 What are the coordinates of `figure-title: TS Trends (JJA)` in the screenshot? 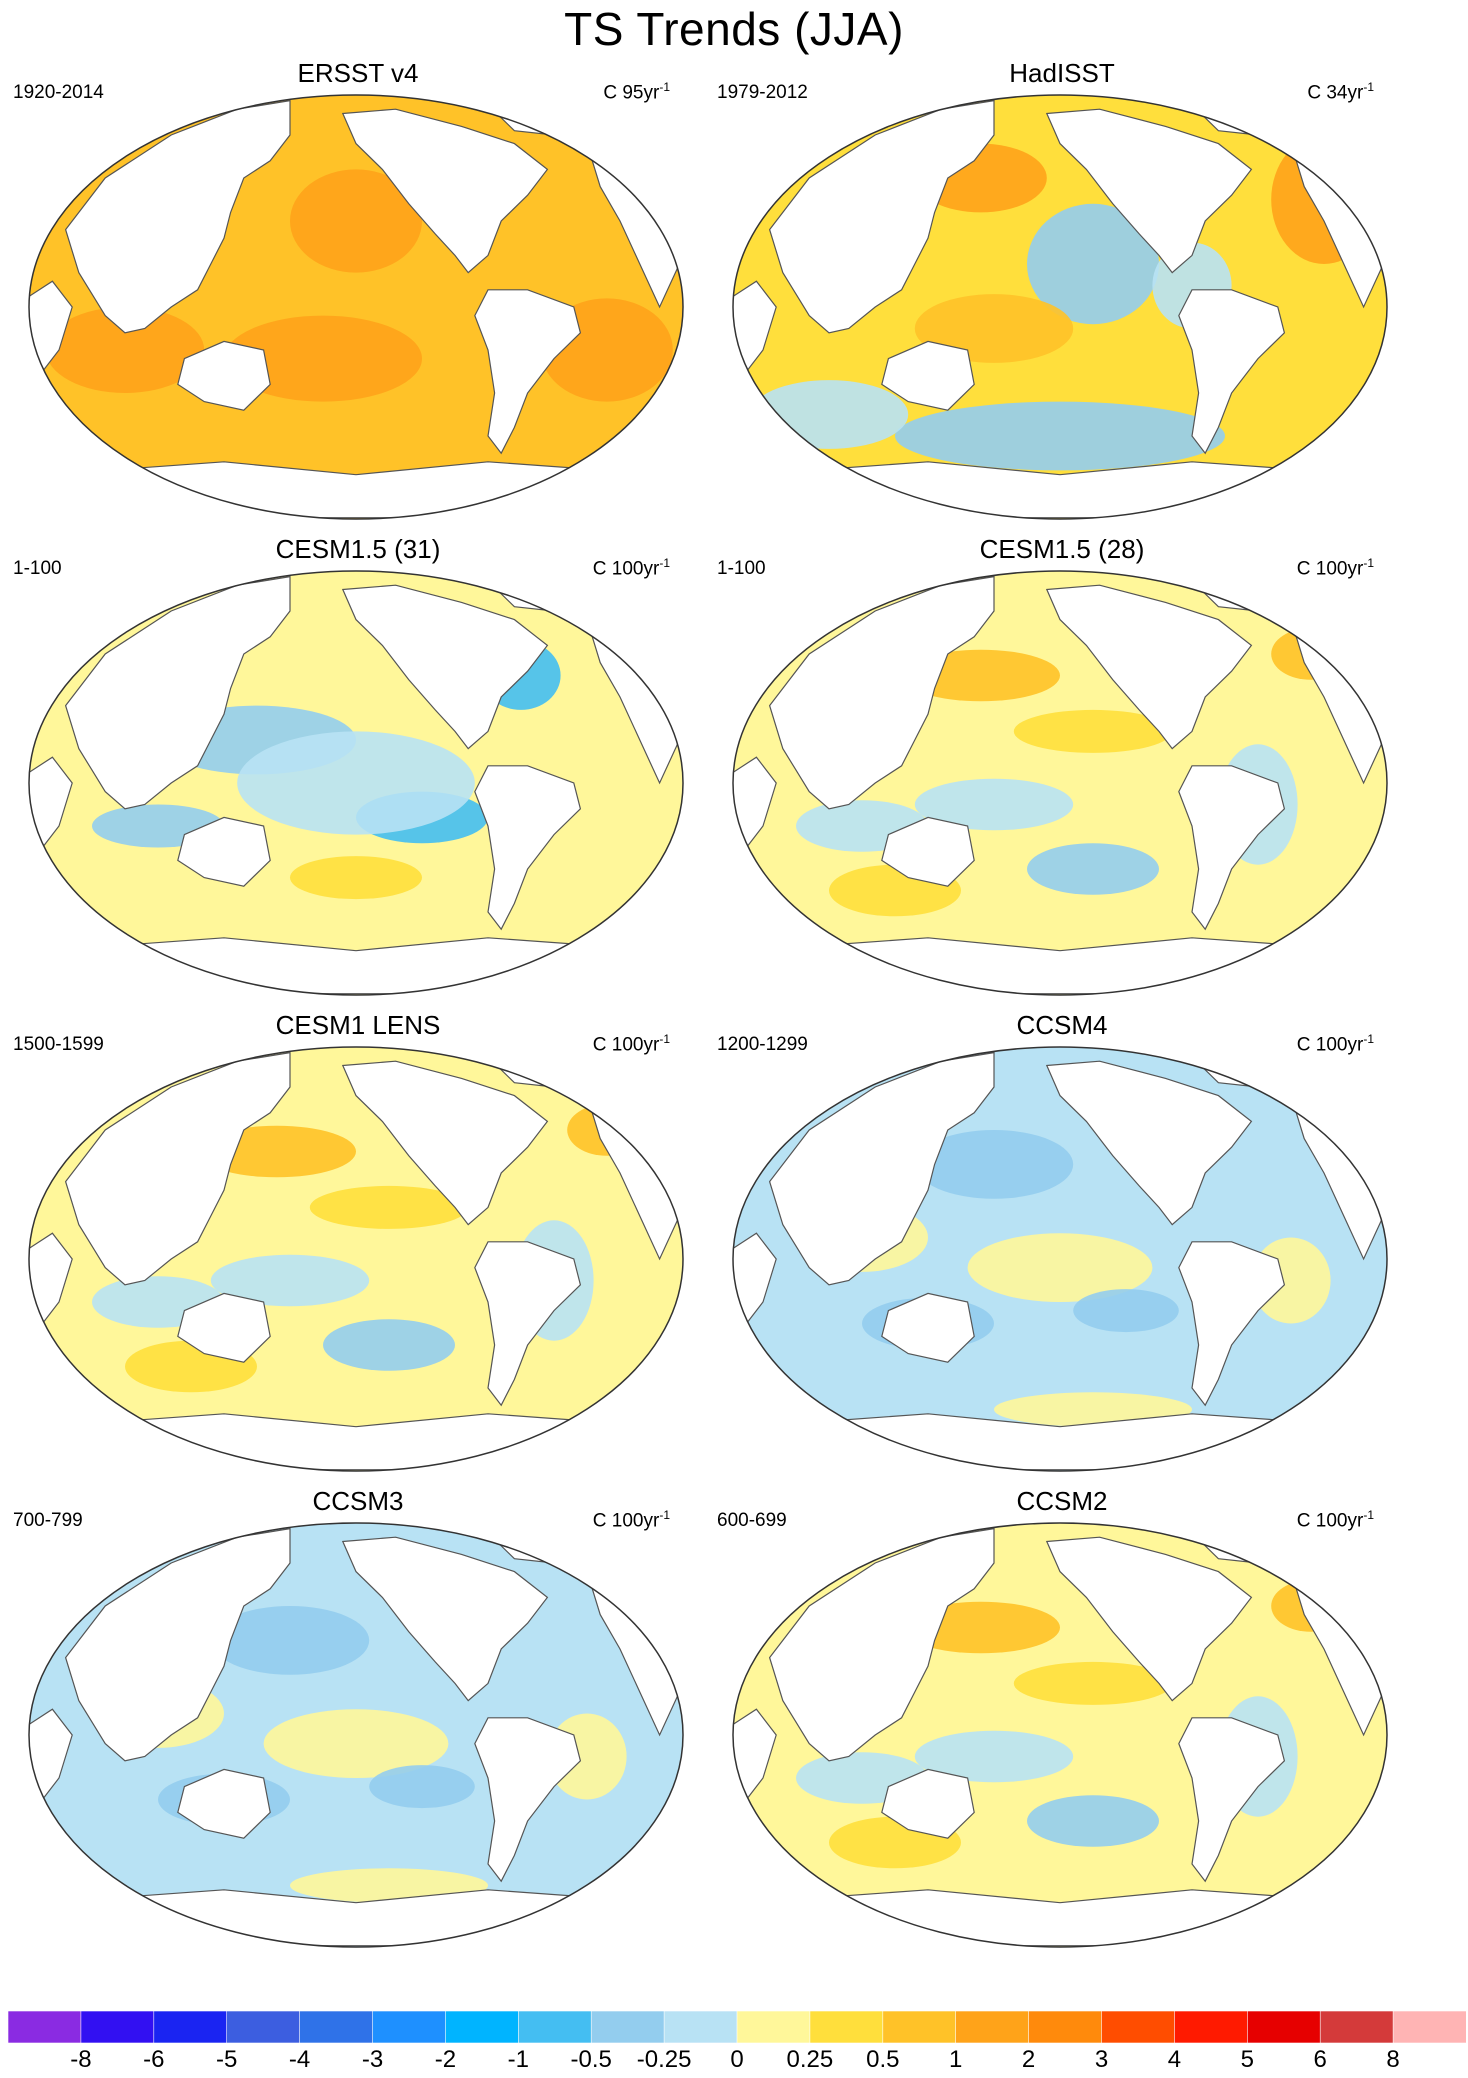 It's located at (734, 29).